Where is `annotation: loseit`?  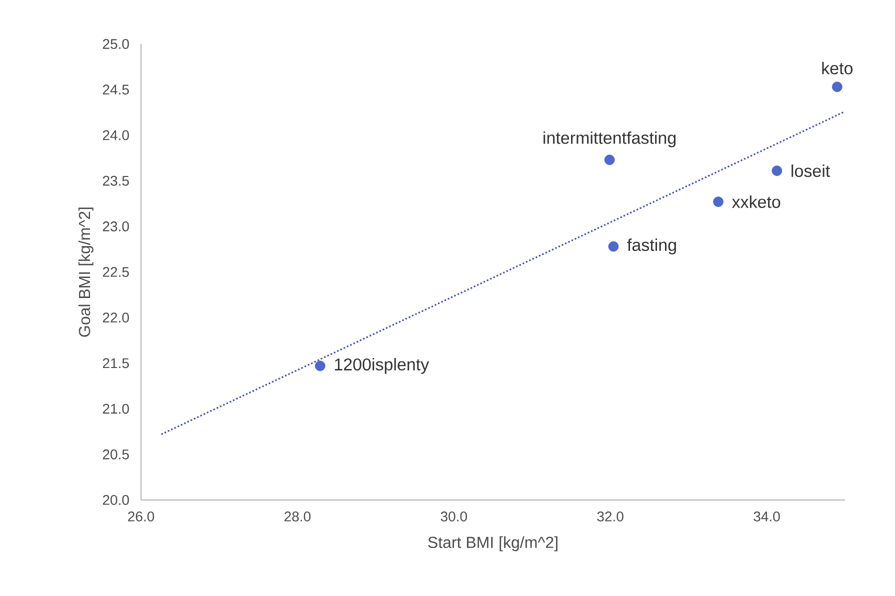
annotation: loseit is located at coordinates (811, 171).